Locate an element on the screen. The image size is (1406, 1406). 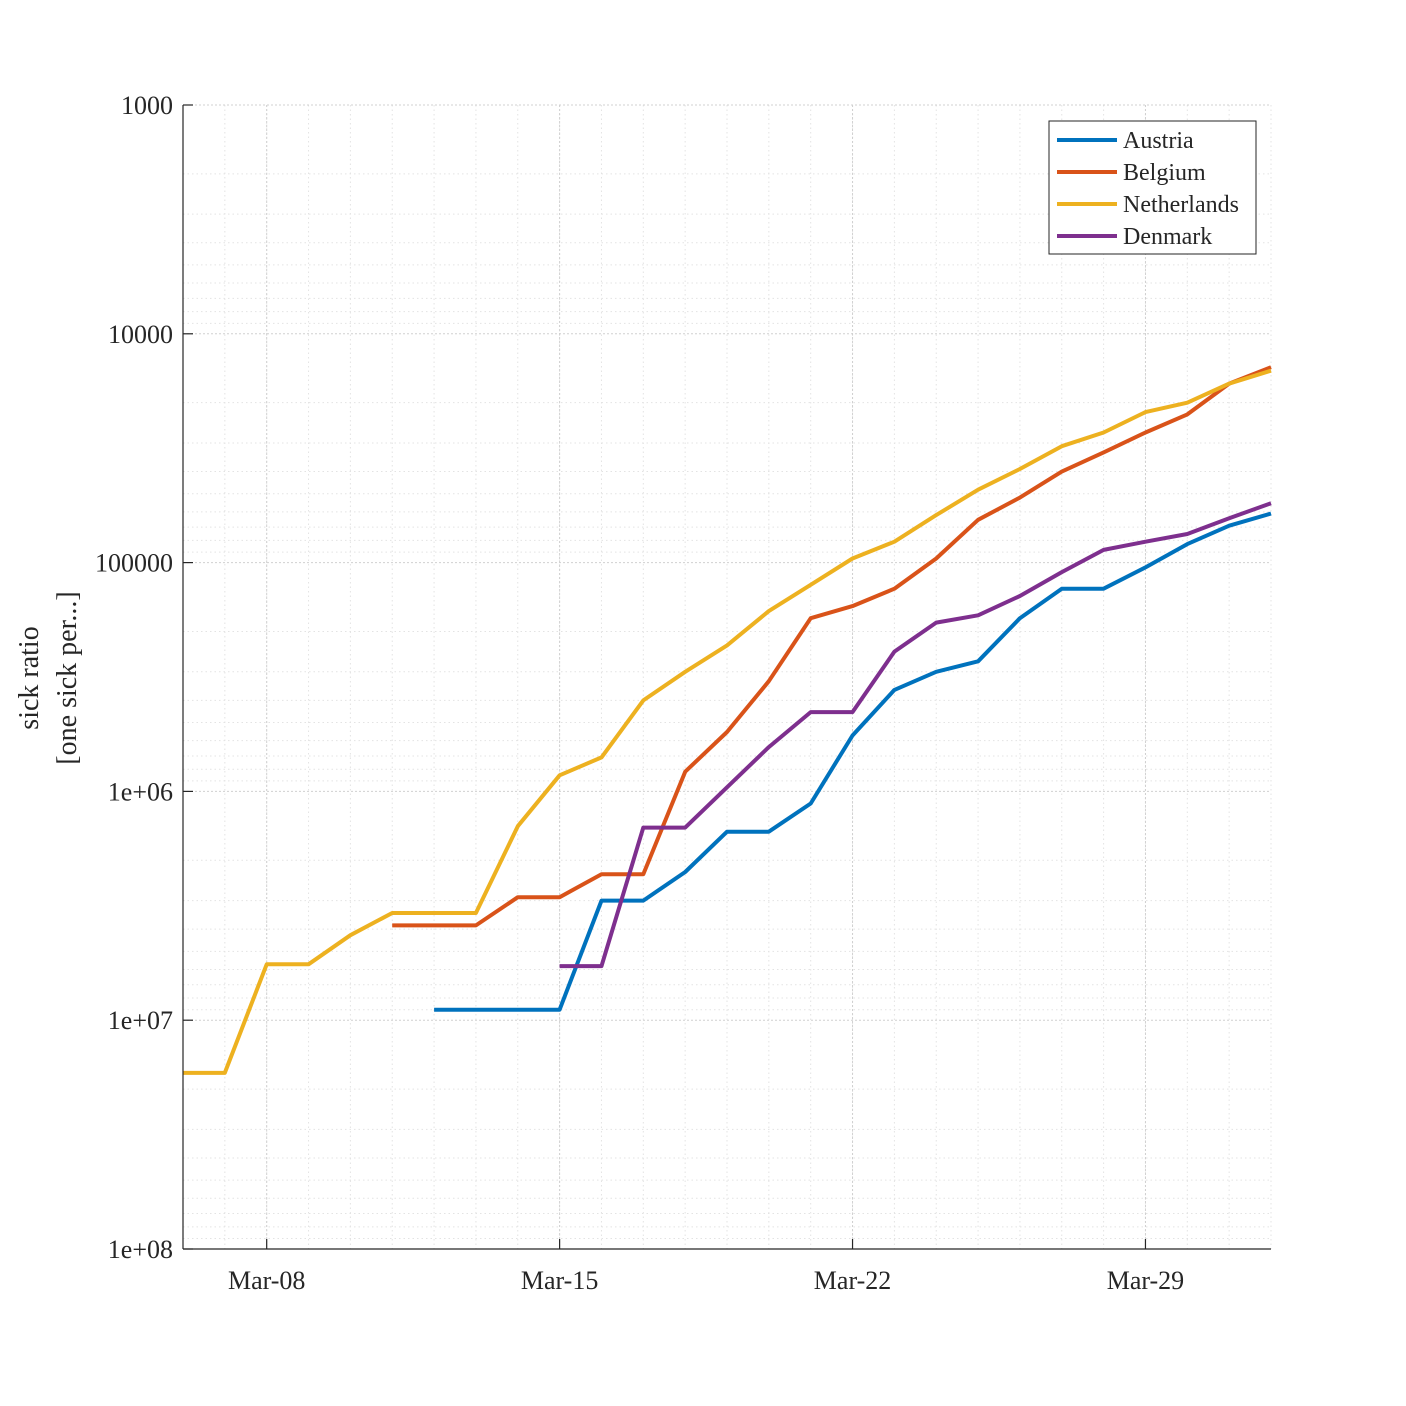
legend-entry-austria: Austria is located at coordinates (1158, 141).